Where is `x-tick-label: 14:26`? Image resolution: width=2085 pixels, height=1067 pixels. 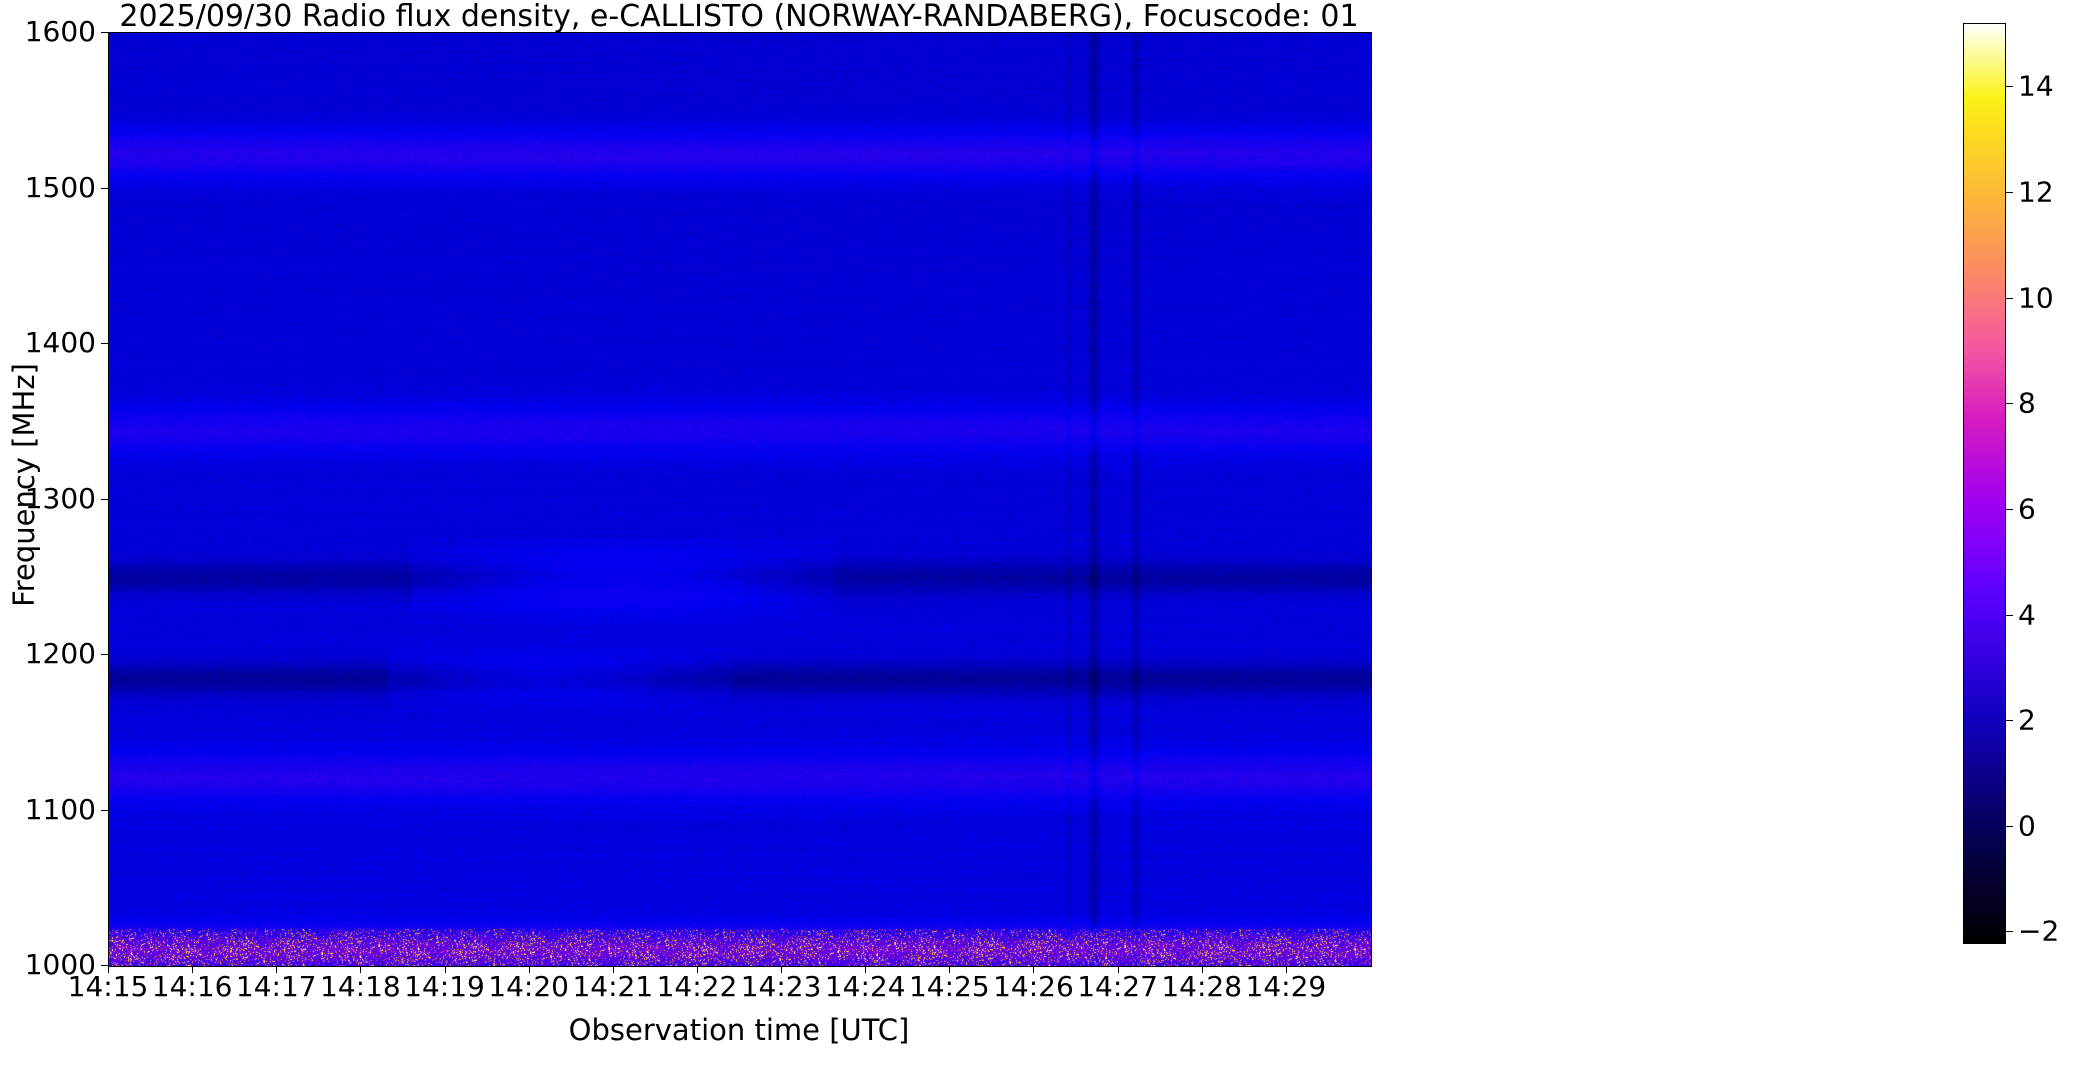 x-tick-label: 14:26 is located at coordinates (1033, 986).